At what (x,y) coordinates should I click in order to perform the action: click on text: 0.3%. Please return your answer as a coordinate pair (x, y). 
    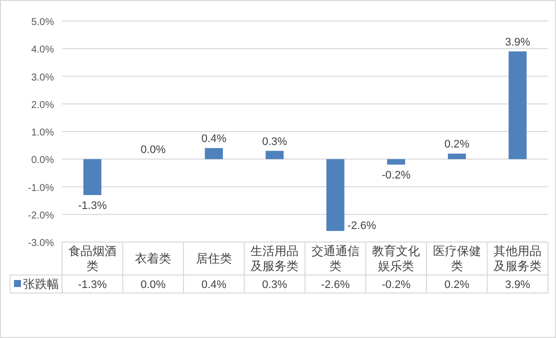
    Looking at the image, I should click on (275, 142).